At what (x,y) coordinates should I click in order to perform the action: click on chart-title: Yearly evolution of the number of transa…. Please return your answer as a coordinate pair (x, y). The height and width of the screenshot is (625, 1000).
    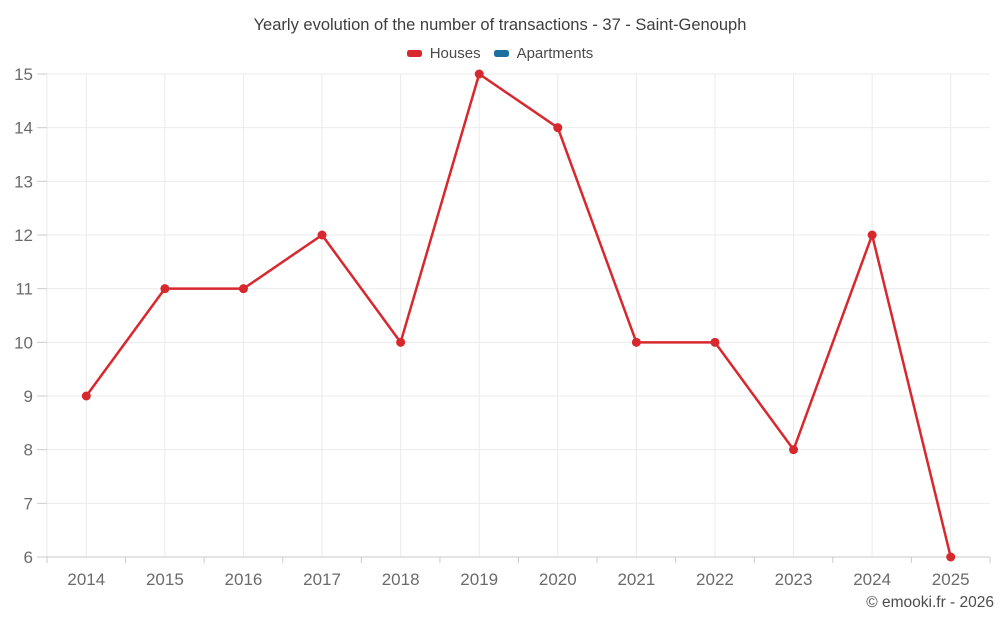
    Looking at the image, I should click on (500, 25).